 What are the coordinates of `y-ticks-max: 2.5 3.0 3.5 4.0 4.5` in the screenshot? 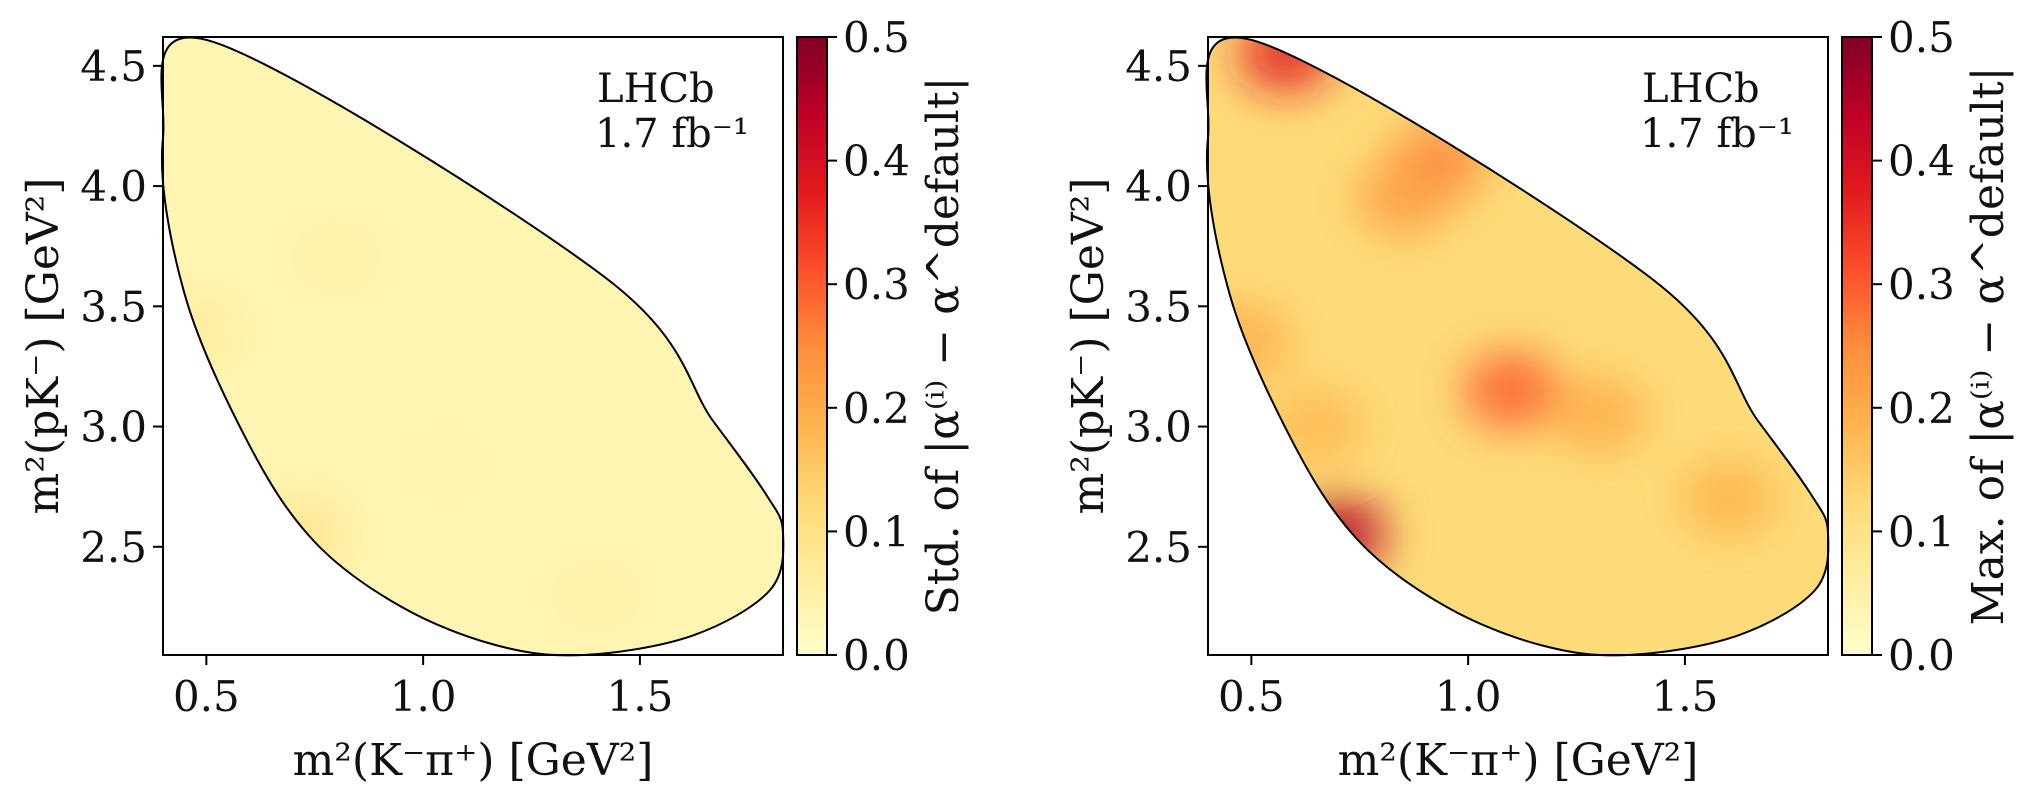 It's located at (1166, 307).